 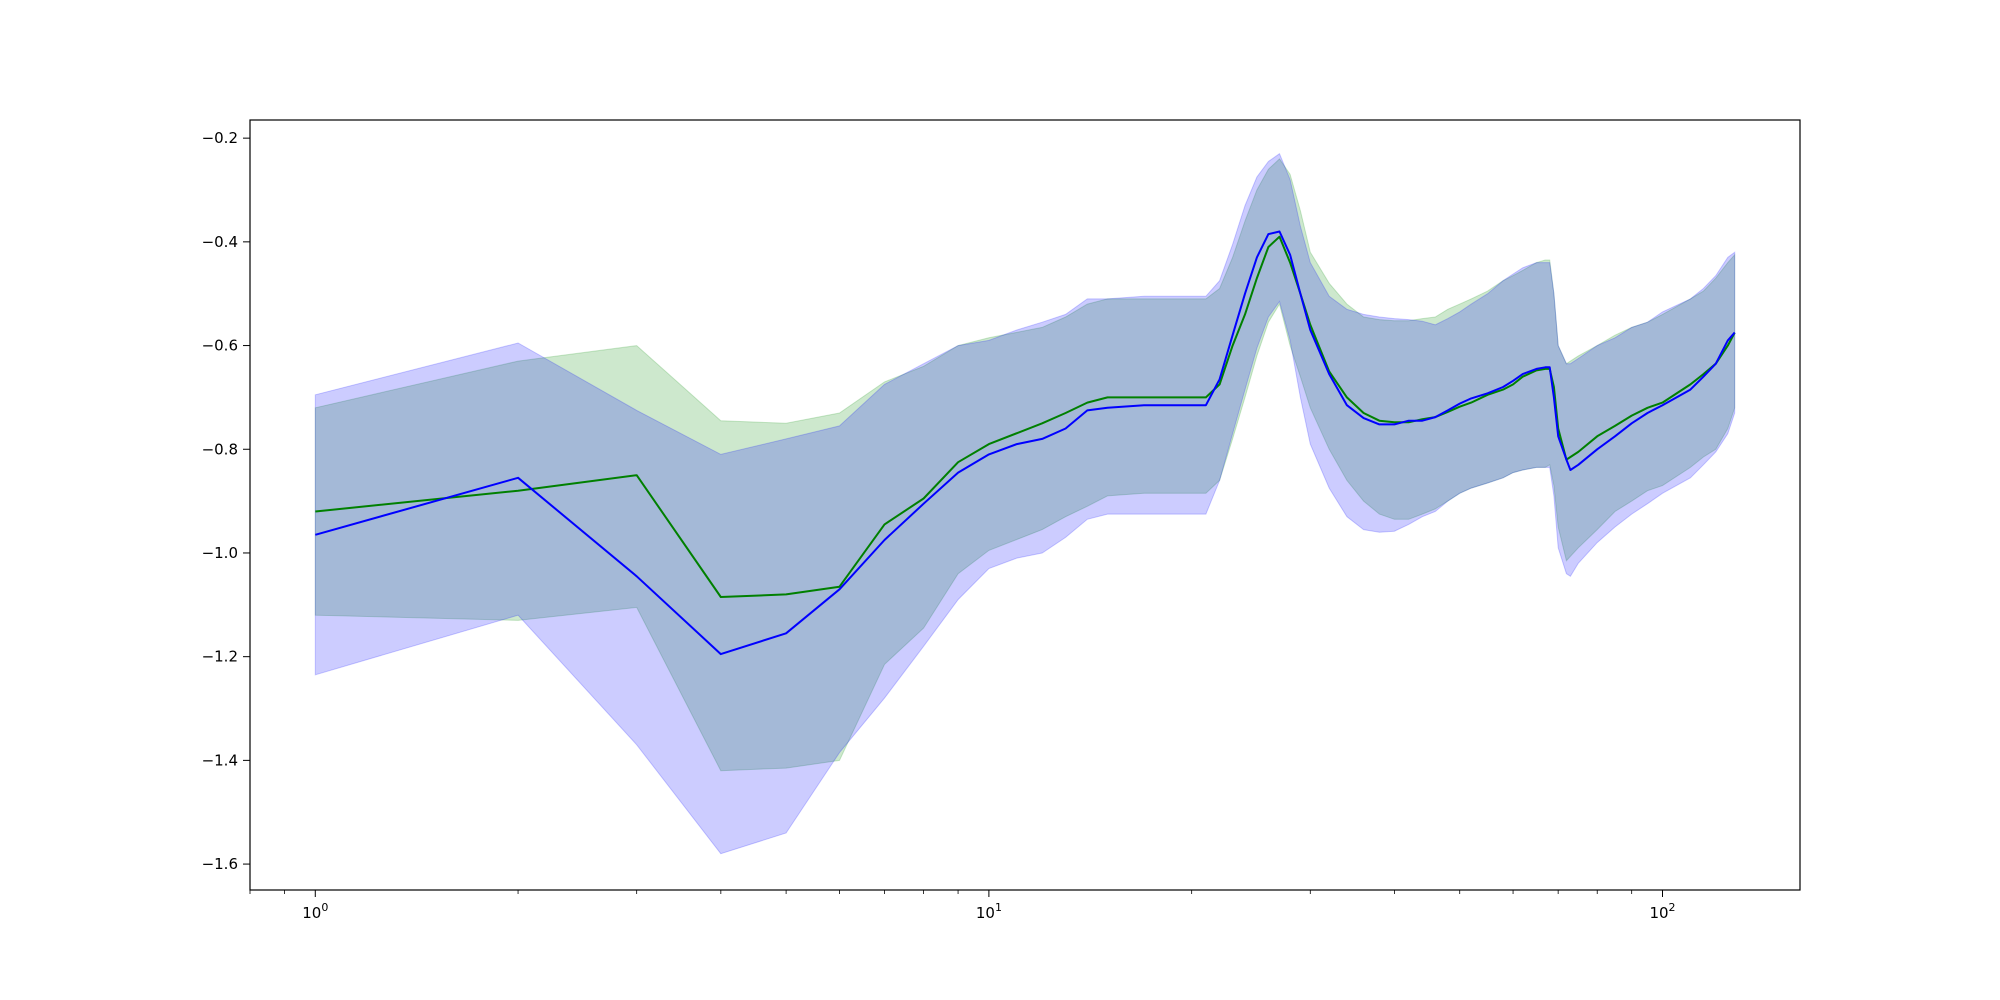 I want to click on y-tick-label: −0.2, so click(x=220, y=138).